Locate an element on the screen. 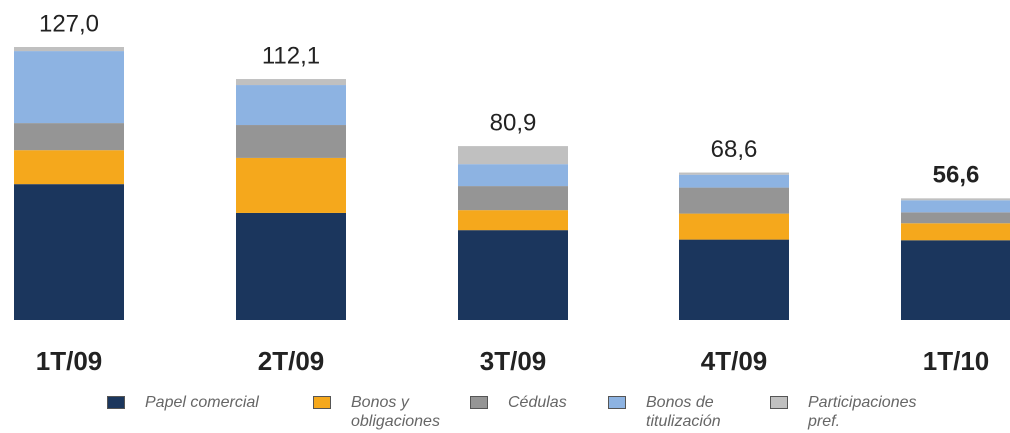 This screenshot has width=1010, height=433. legend-item: Participaciones pref. is located at coordinates (860, 412).